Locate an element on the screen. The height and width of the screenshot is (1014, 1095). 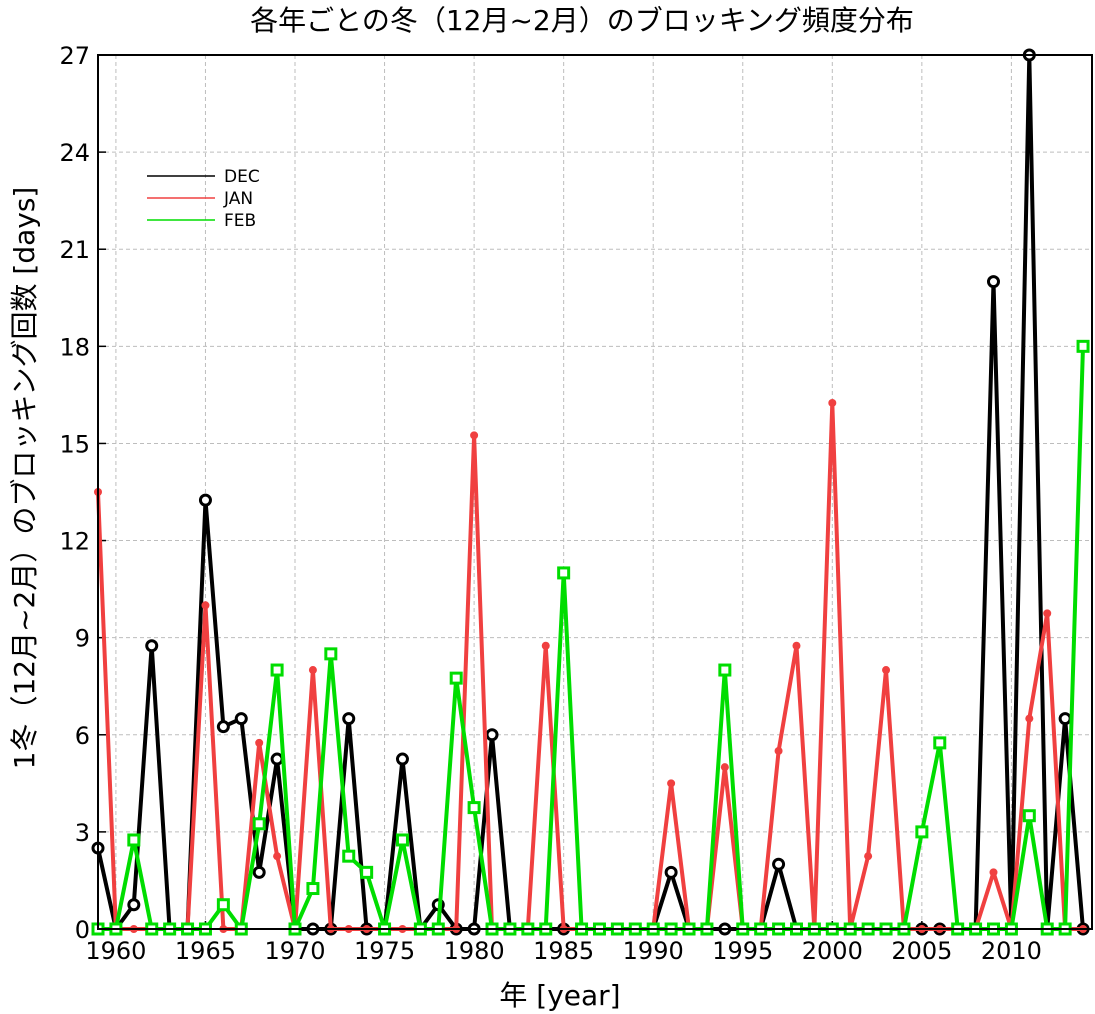
x-tick-label: 1970 is located at coordinates (294, 951).